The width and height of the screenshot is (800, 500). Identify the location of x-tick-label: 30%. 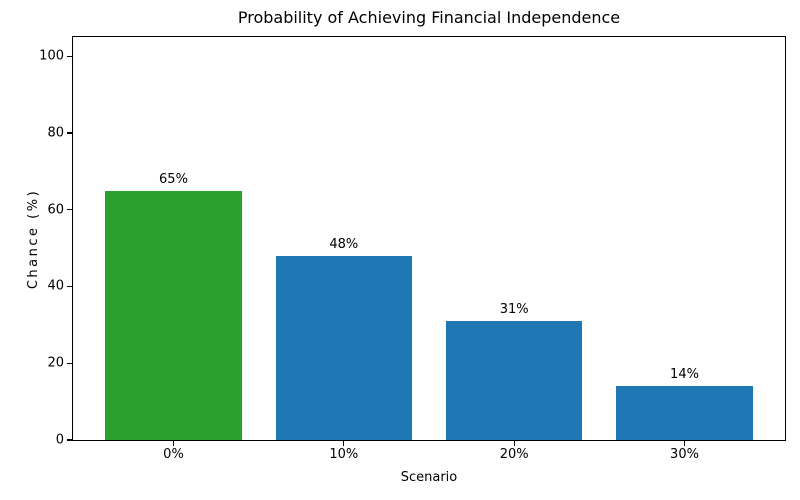
(684, 454).